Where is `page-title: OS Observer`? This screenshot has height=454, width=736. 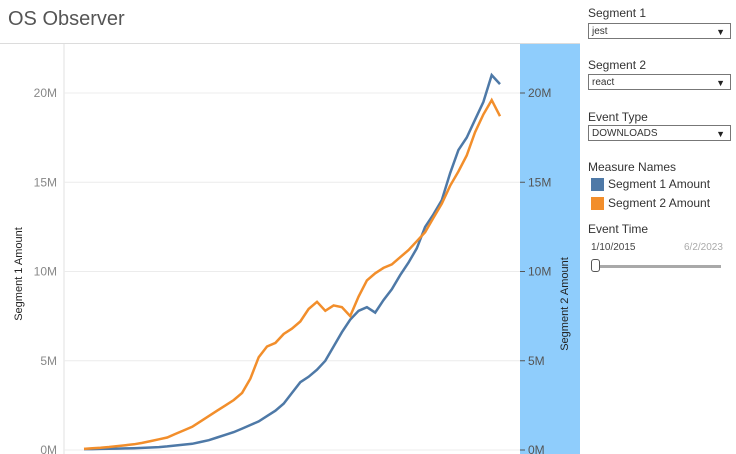 page-title: OS Observer is located at coordinates (66, 19).